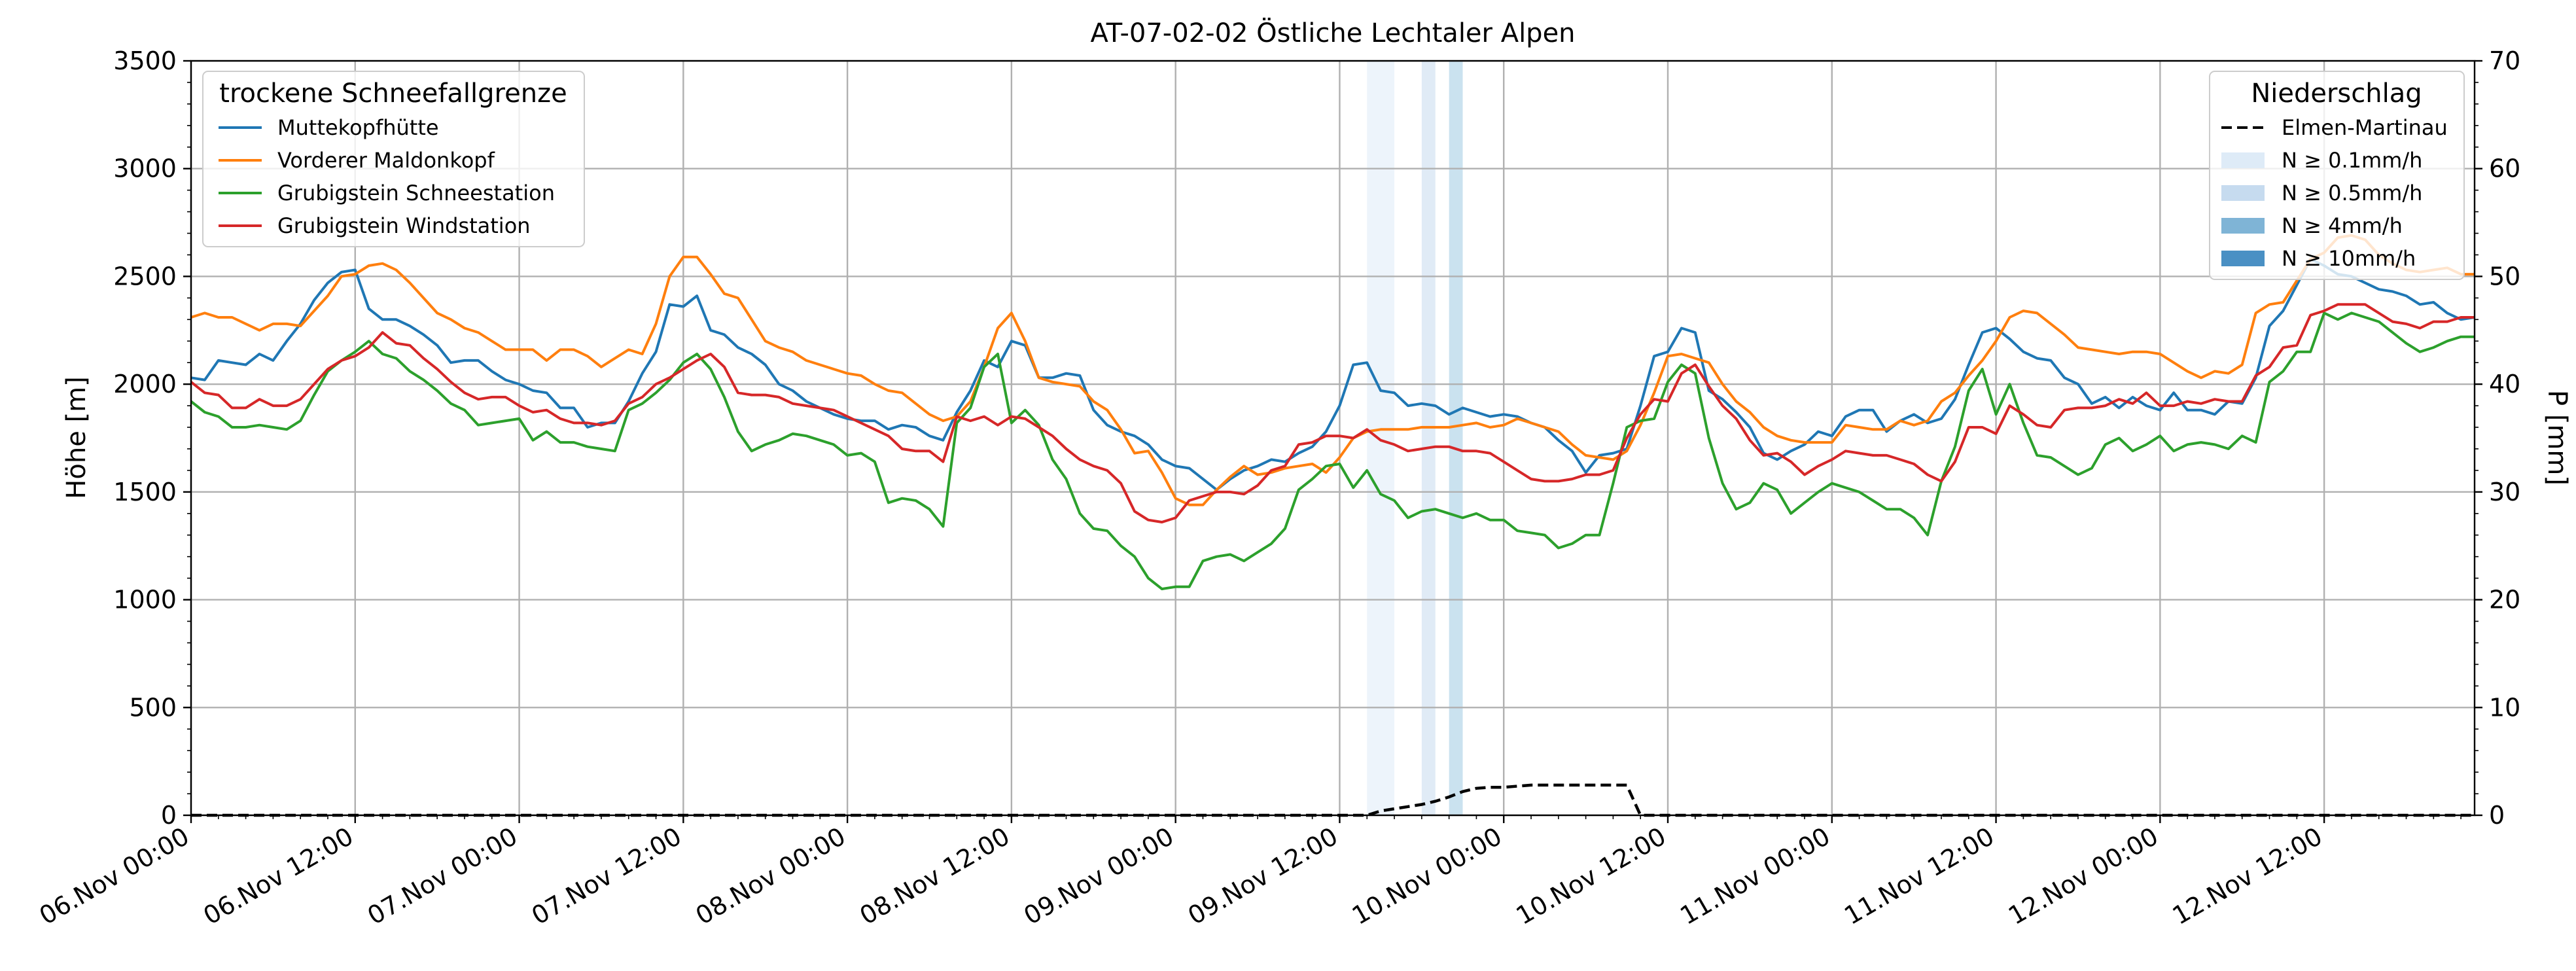 The width and height of the screenshot is (2576, 971). What do you see at coordinates (416, 193) in the screenshot?
I see `legend-label-grubigstein-schneestation: Grubigstein Schneestation` at bounding box center [416, 193].